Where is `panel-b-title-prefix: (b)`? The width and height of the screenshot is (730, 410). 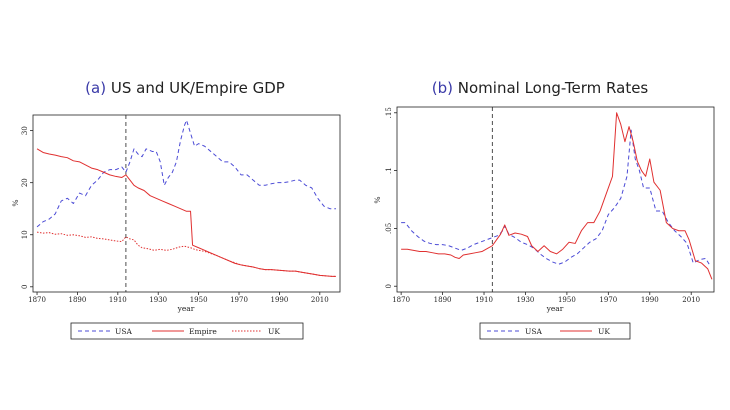
panel-b-title-prefix: (b) is located at coordinates (442, 88).